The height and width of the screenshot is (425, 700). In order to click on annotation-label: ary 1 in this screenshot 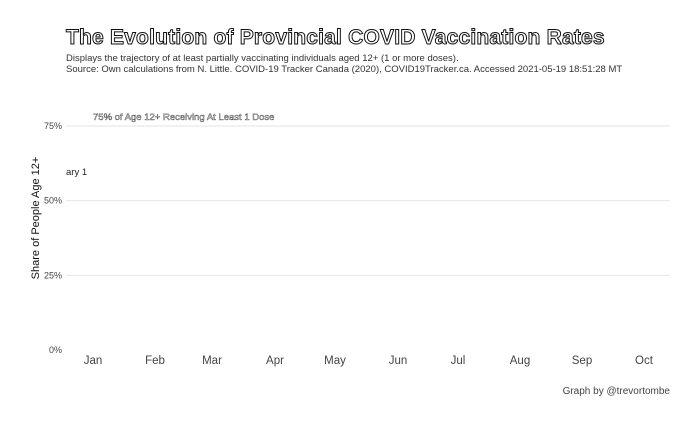, I will do `click(76, 172)`.